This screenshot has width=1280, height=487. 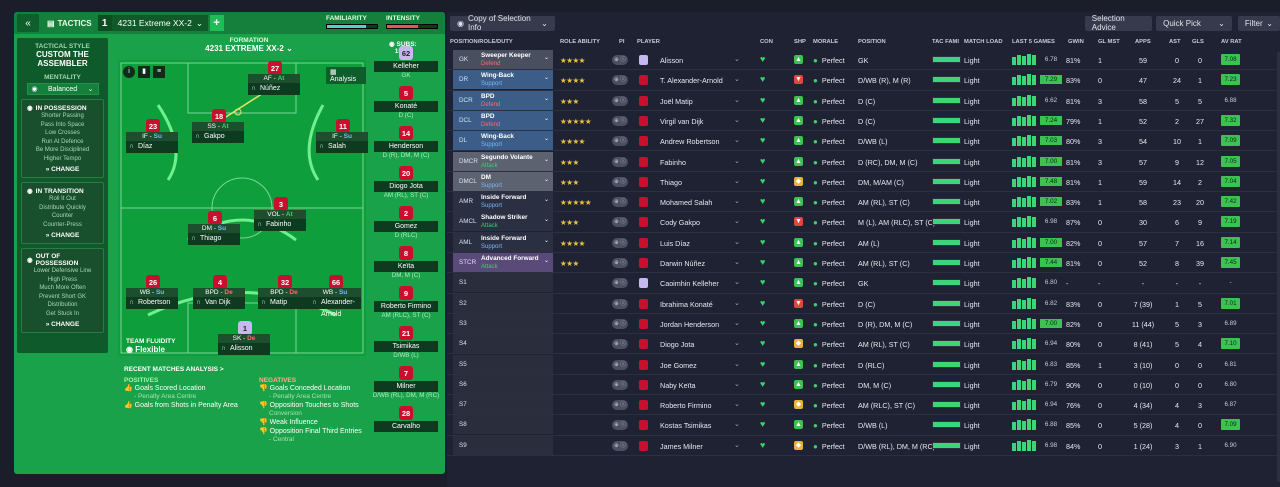 What do you see at coordinates (1109, 42) in the screenshot?
I see `column-header: GL MST` at bounding box center [1109, 42].